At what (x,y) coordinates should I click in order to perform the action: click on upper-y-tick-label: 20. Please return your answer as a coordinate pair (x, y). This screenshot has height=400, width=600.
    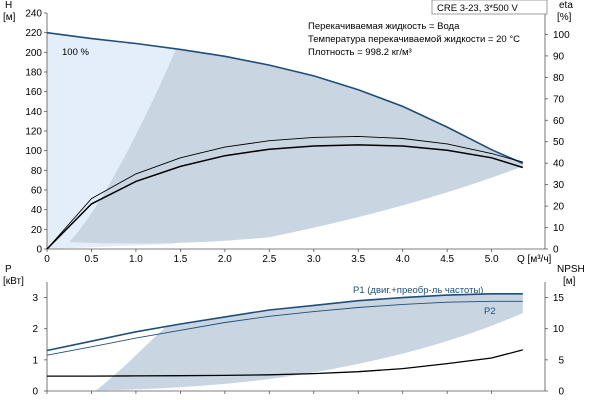
    Looking at the image, I should click on (37, 230).